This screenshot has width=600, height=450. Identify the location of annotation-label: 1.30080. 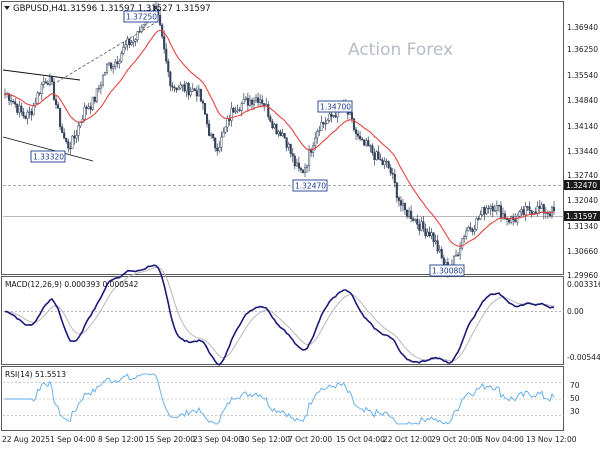
(447, 271).